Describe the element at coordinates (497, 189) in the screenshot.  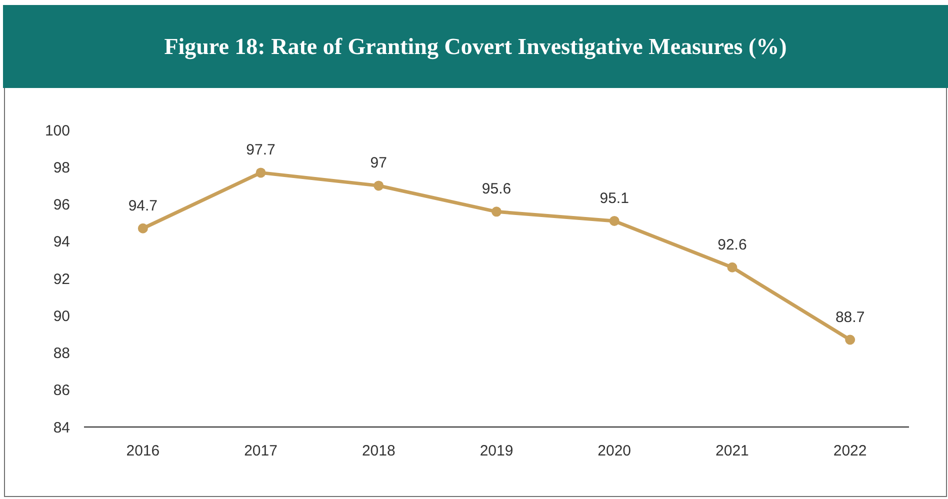
I see `data-label: 95.6` at that location.